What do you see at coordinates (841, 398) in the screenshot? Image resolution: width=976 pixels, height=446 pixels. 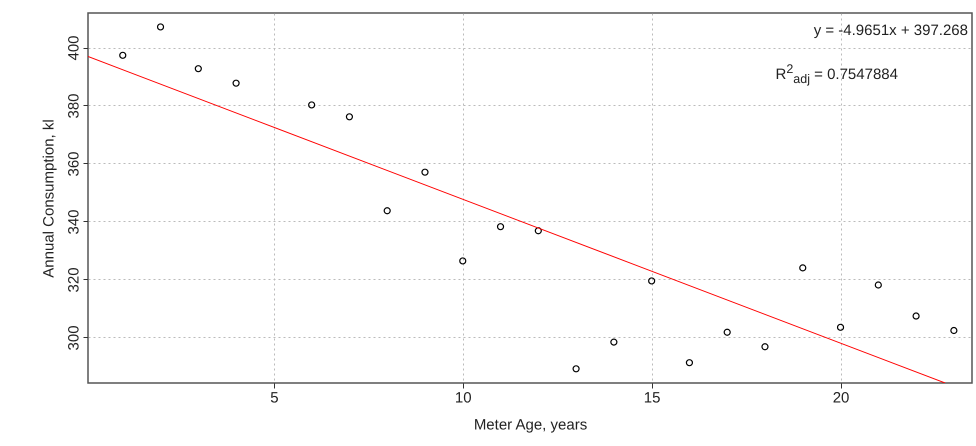 I see `x-tick-label: 20` at bounding box center [841, 398].